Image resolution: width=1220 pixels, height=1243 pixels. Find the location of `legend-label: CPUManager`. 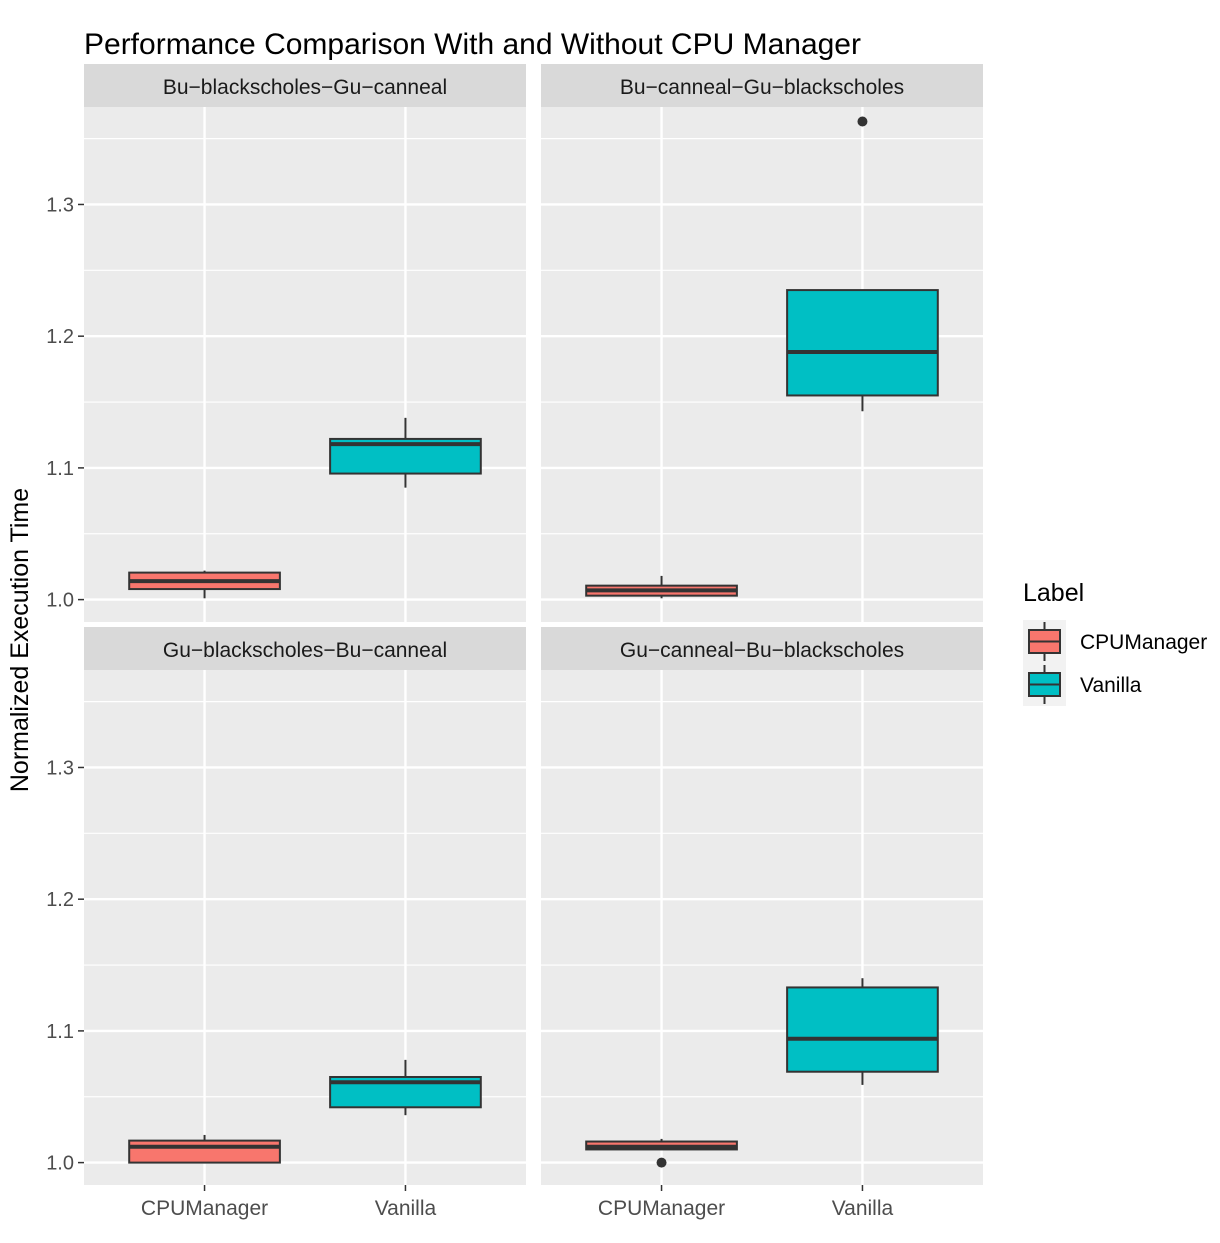

legend-label: CPUManager is located at coordinates (1143, 642).